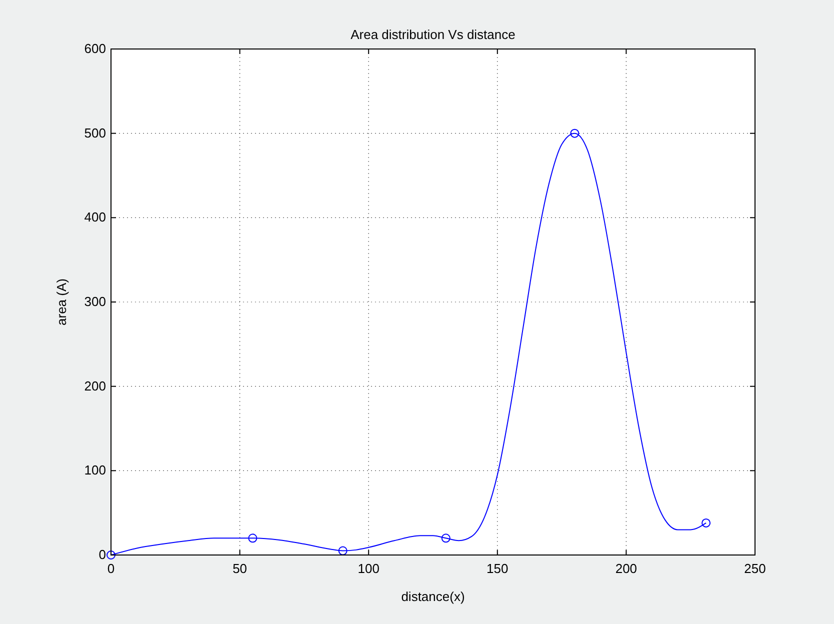 The width and height of the screenshot is (834, 624). I want to click on x-tick-label: 150, so click(497, 568).